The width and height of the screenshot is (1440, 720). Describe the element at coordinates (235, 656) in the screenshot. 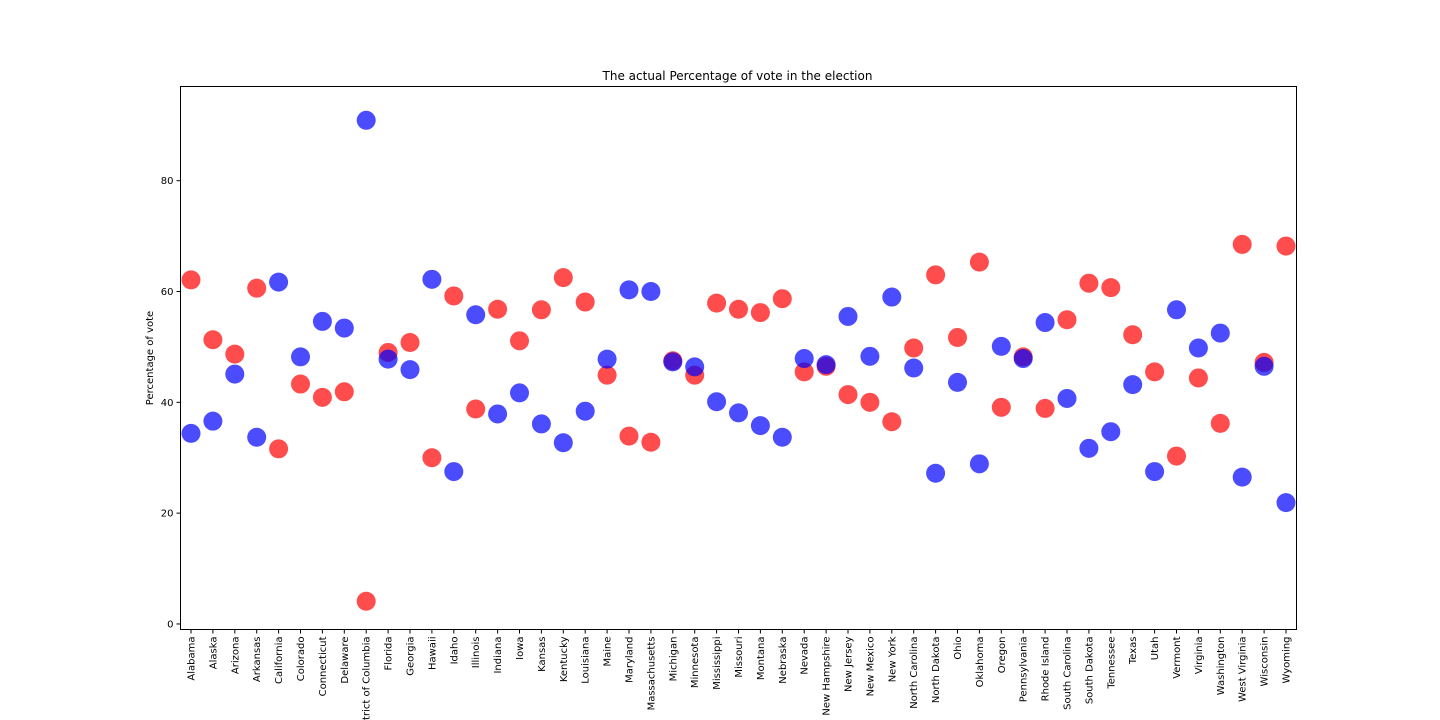

I see `x-tick-label: Arizona` at that location.